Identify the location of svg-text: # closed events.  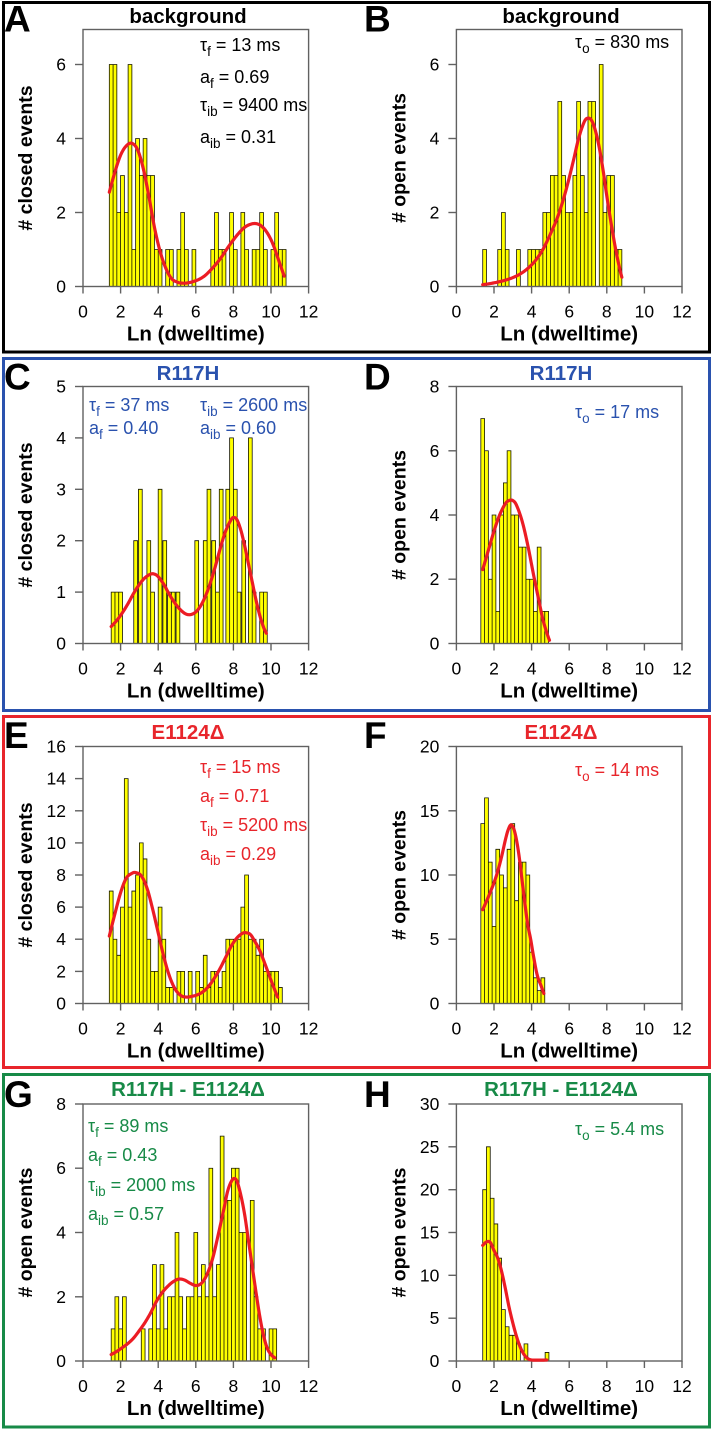
(26, 157).